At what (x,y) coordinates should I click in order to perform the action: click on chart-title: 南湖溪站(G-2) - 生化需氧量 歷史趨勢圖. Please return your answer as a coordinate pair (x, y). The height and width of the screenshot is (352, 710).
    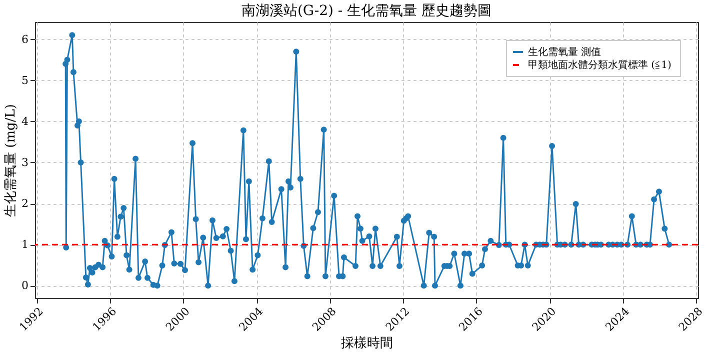
    Looking at the image, I should click on (366, 11).